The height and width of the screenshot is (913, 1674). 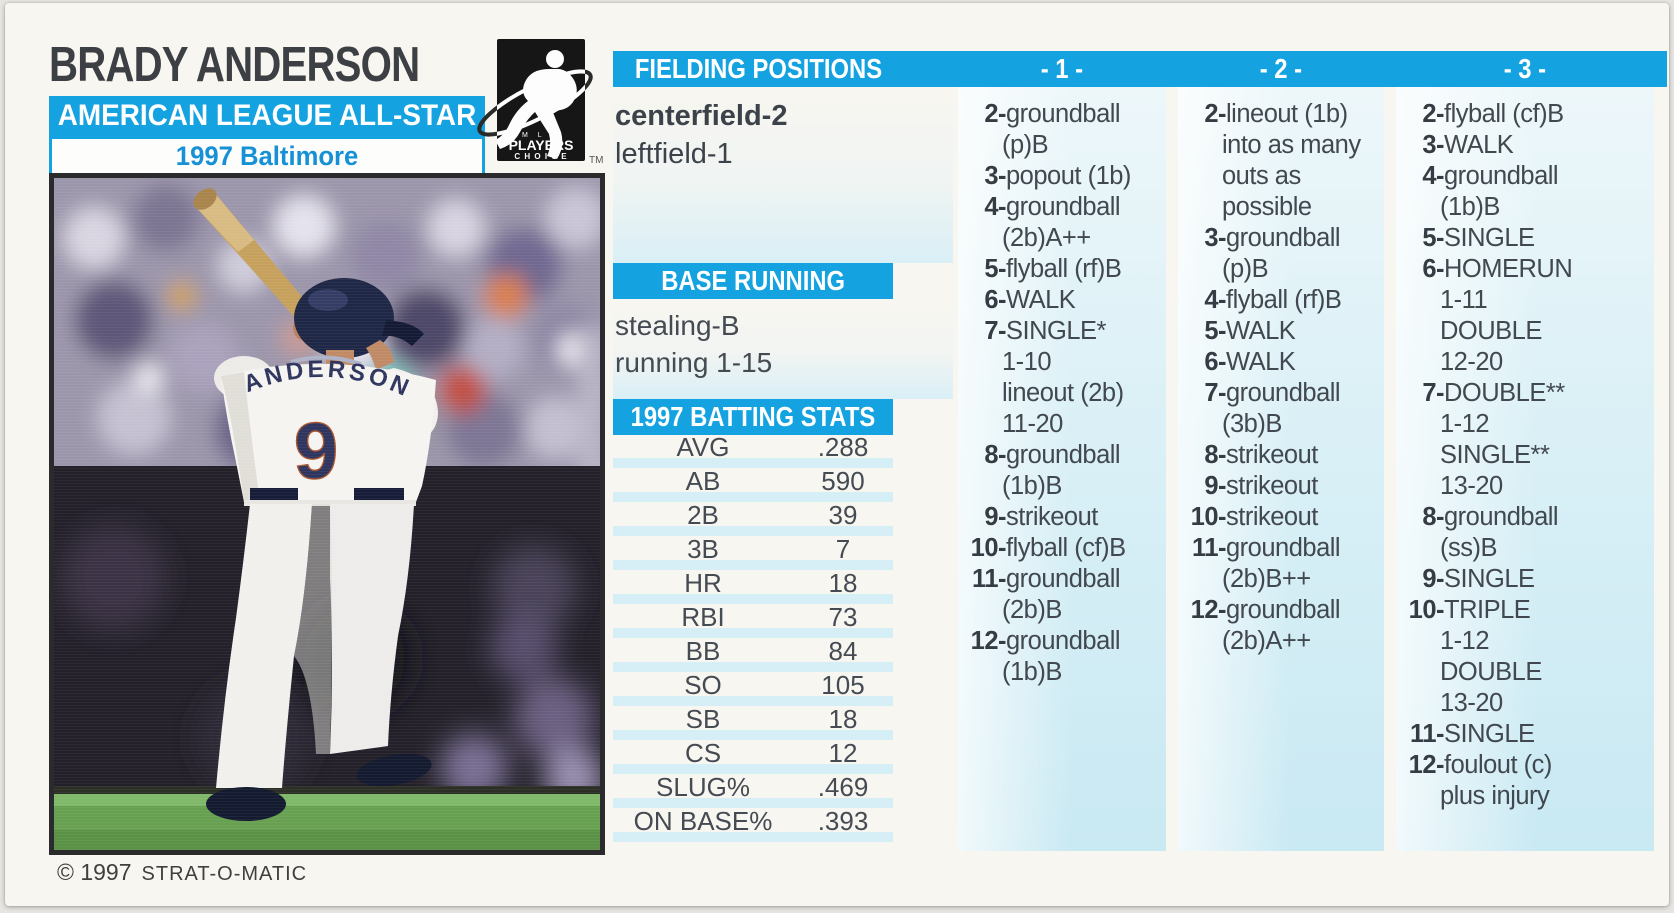 I want to click on entry-line: 4- groundball, so click(x=1052, y=207).